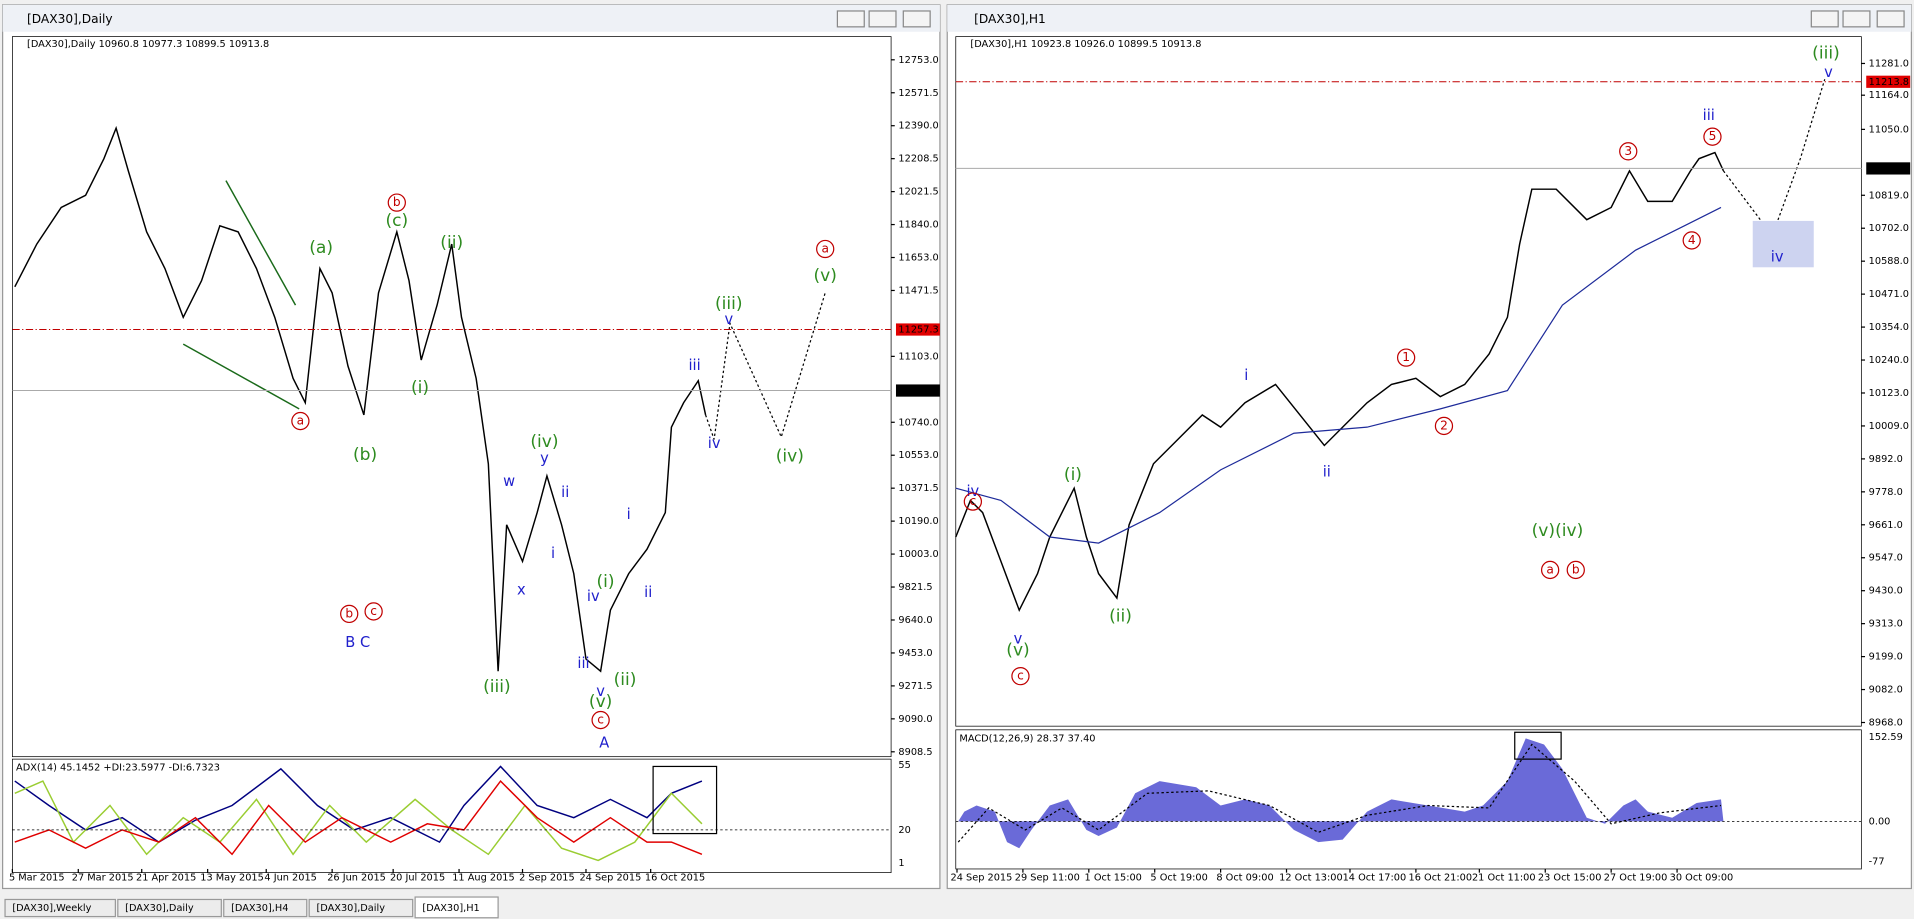 This screenshot has height=919, width=1914. Describe the element at coordinates (1178, 878) in the screenshot. I see `date-label: 5 Oct 19:00` at that location.